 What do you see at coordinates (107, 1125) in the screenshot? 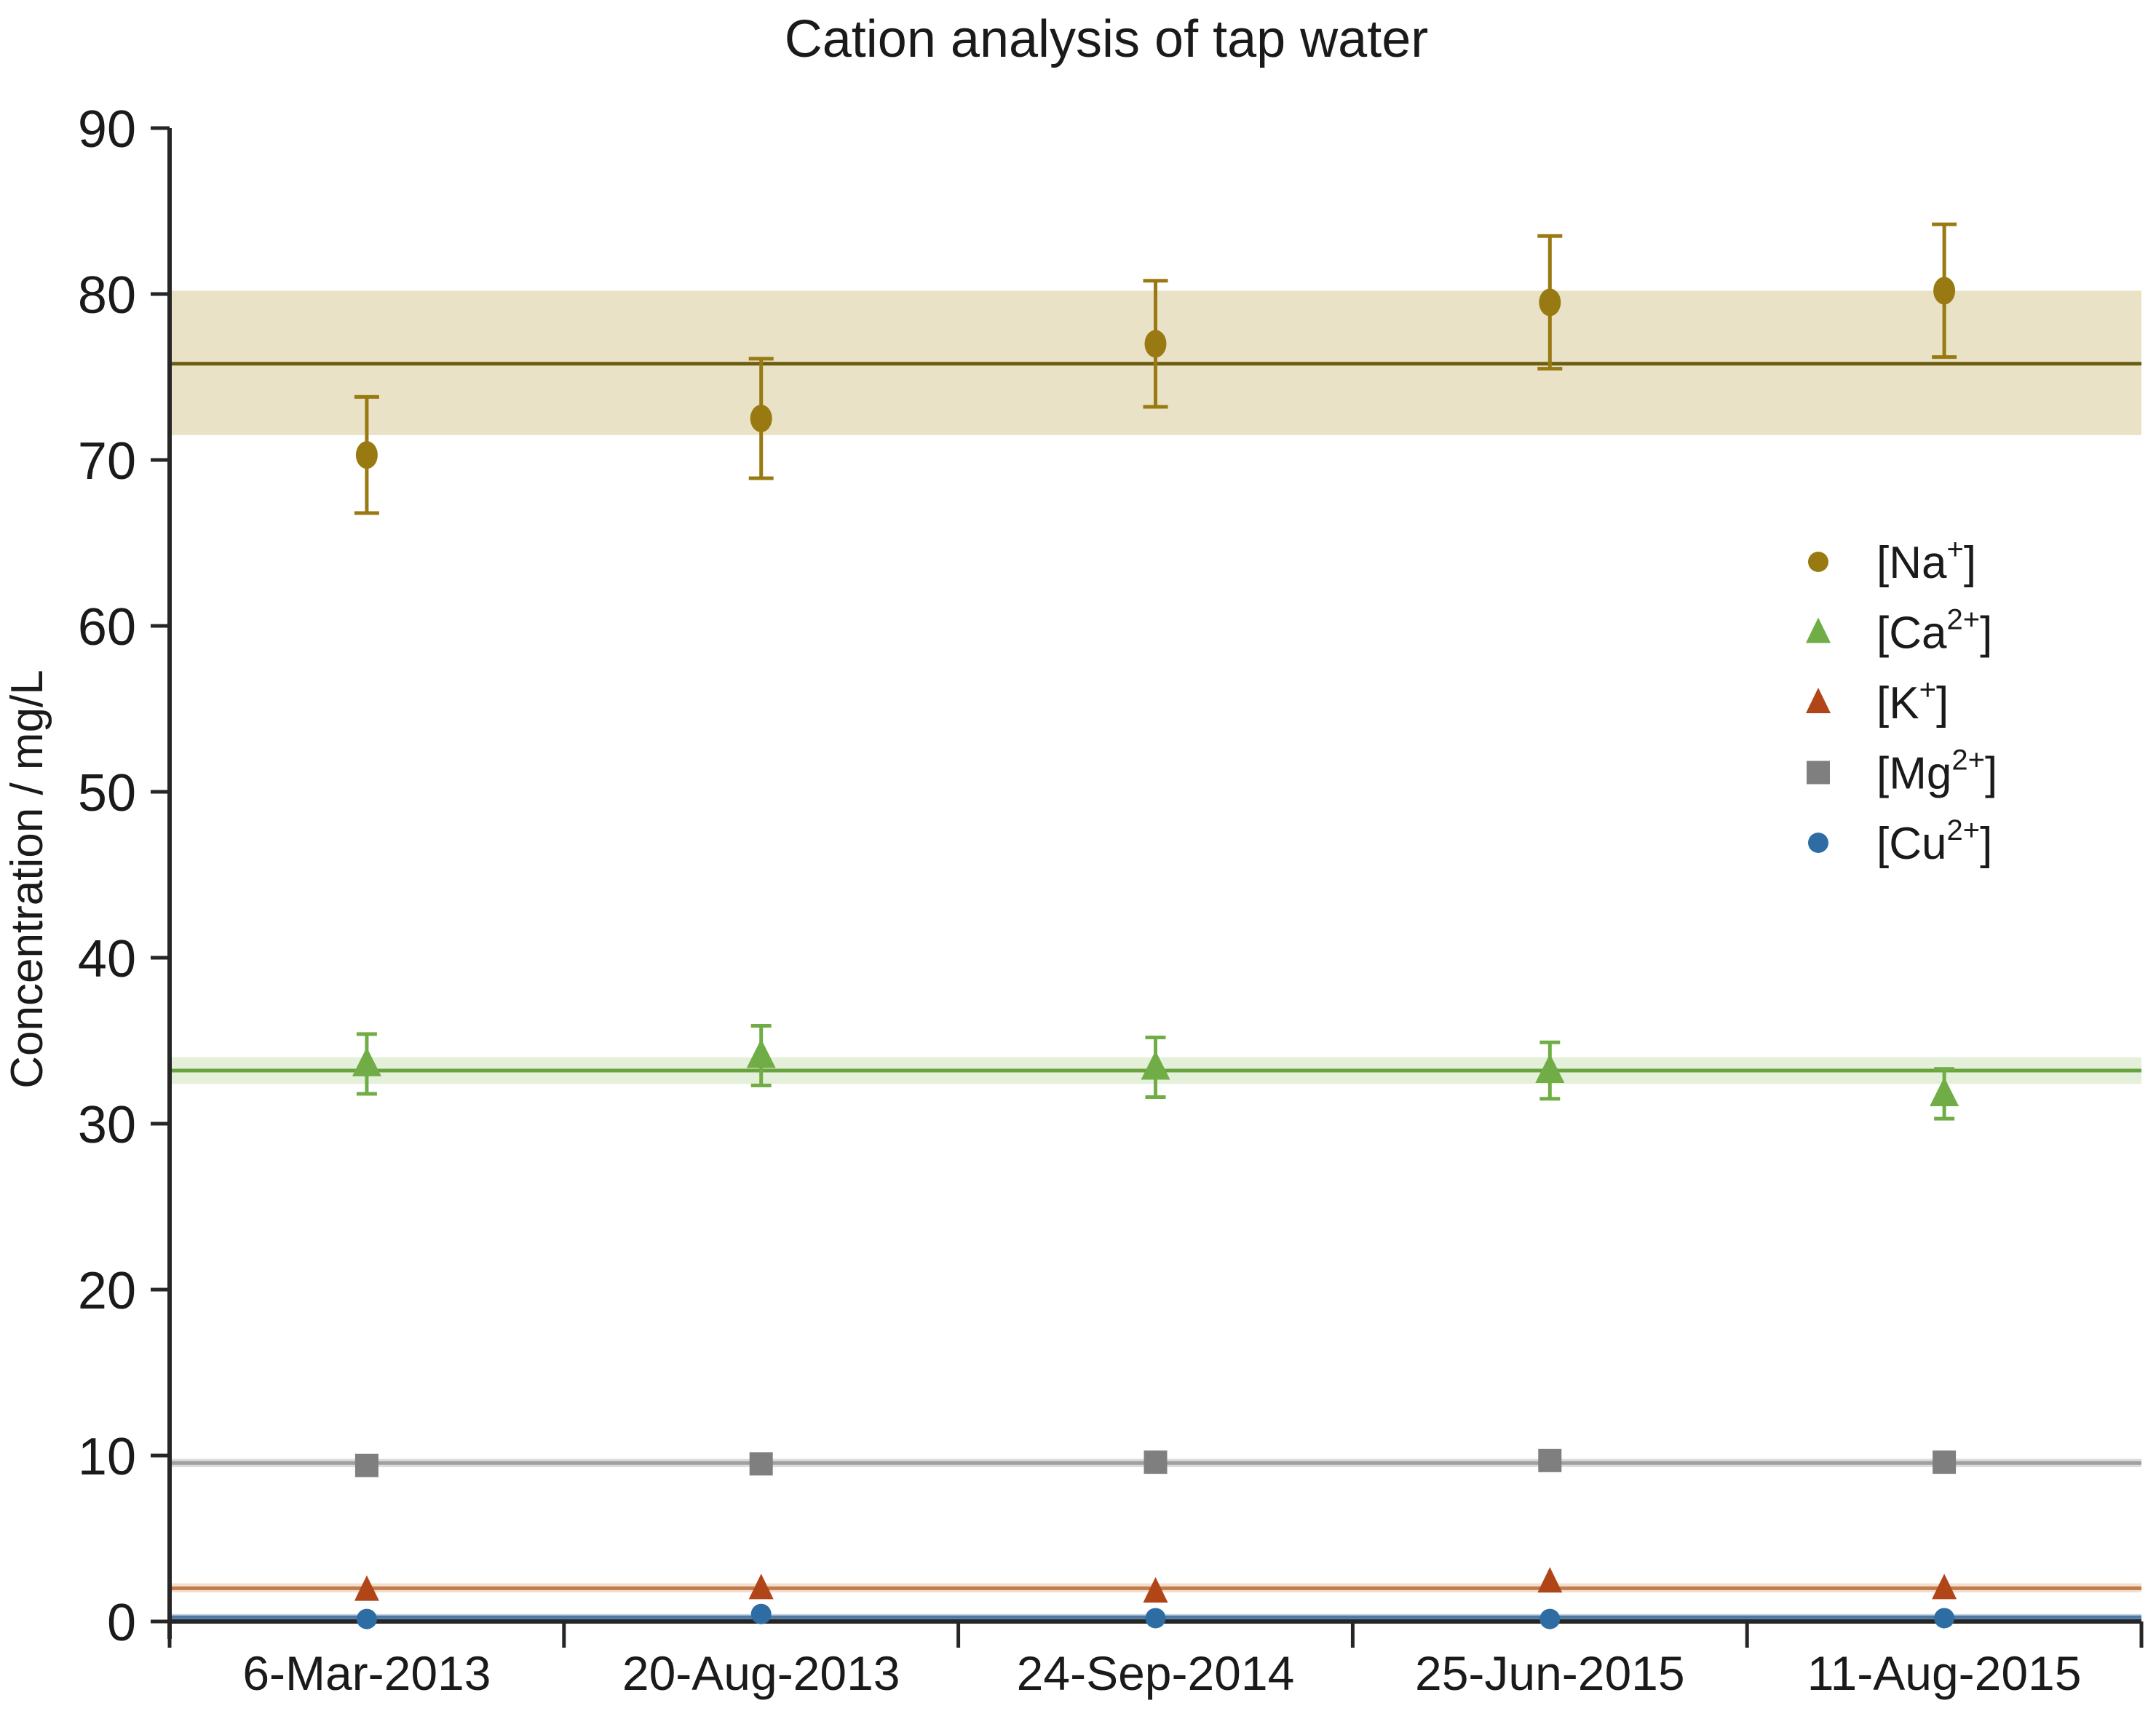
I see `y-tick-label-30: 30` at bounding box center [107, 1125].